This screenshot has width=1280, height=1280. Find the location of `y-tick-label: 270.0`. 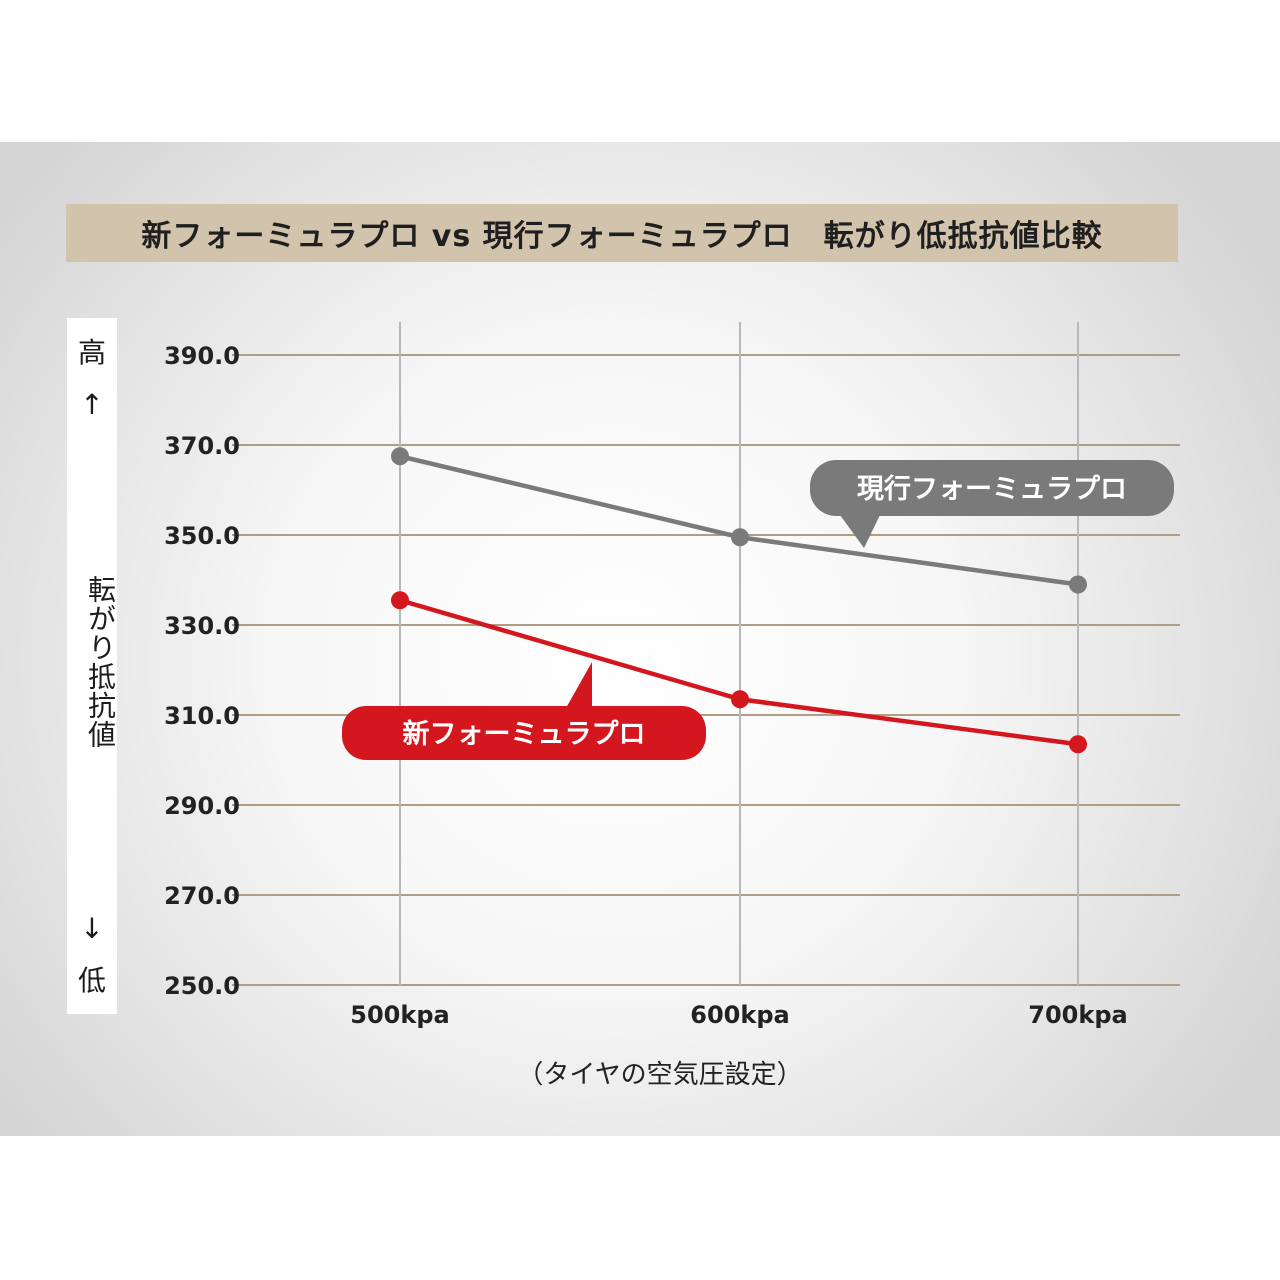

y-tick-label: 270.0 is located at coordinates (202, 896).